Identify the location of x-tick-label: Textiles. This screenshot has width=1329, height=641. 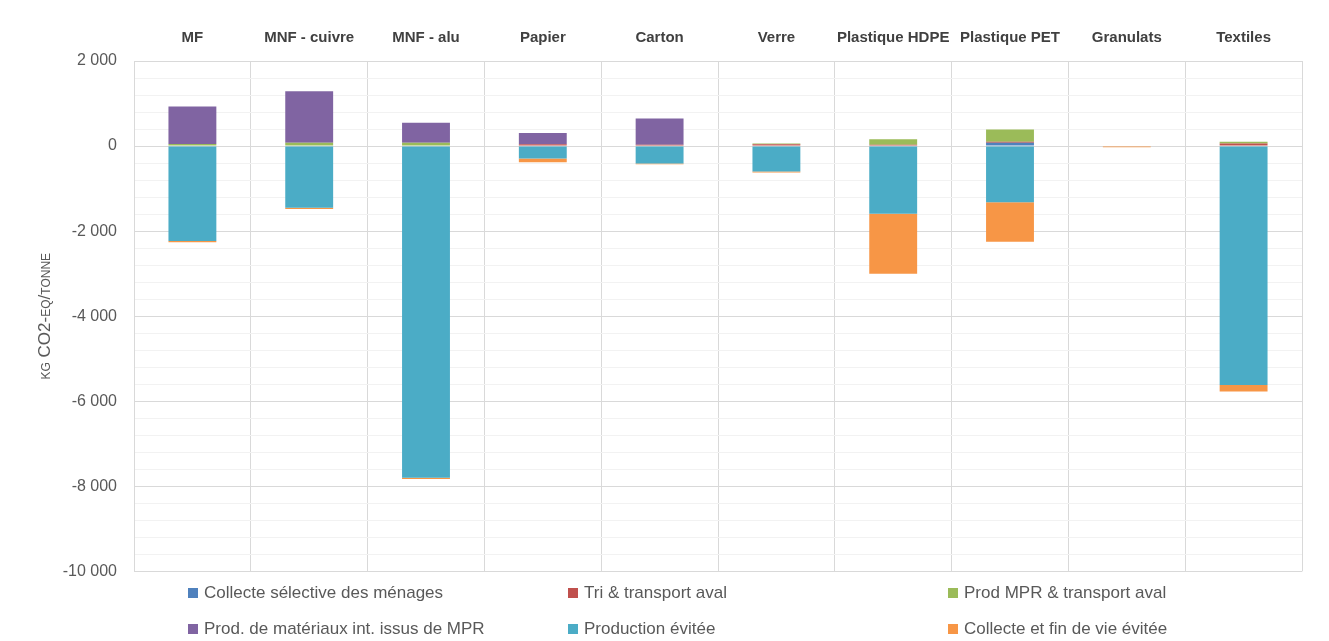
(1243, 37).